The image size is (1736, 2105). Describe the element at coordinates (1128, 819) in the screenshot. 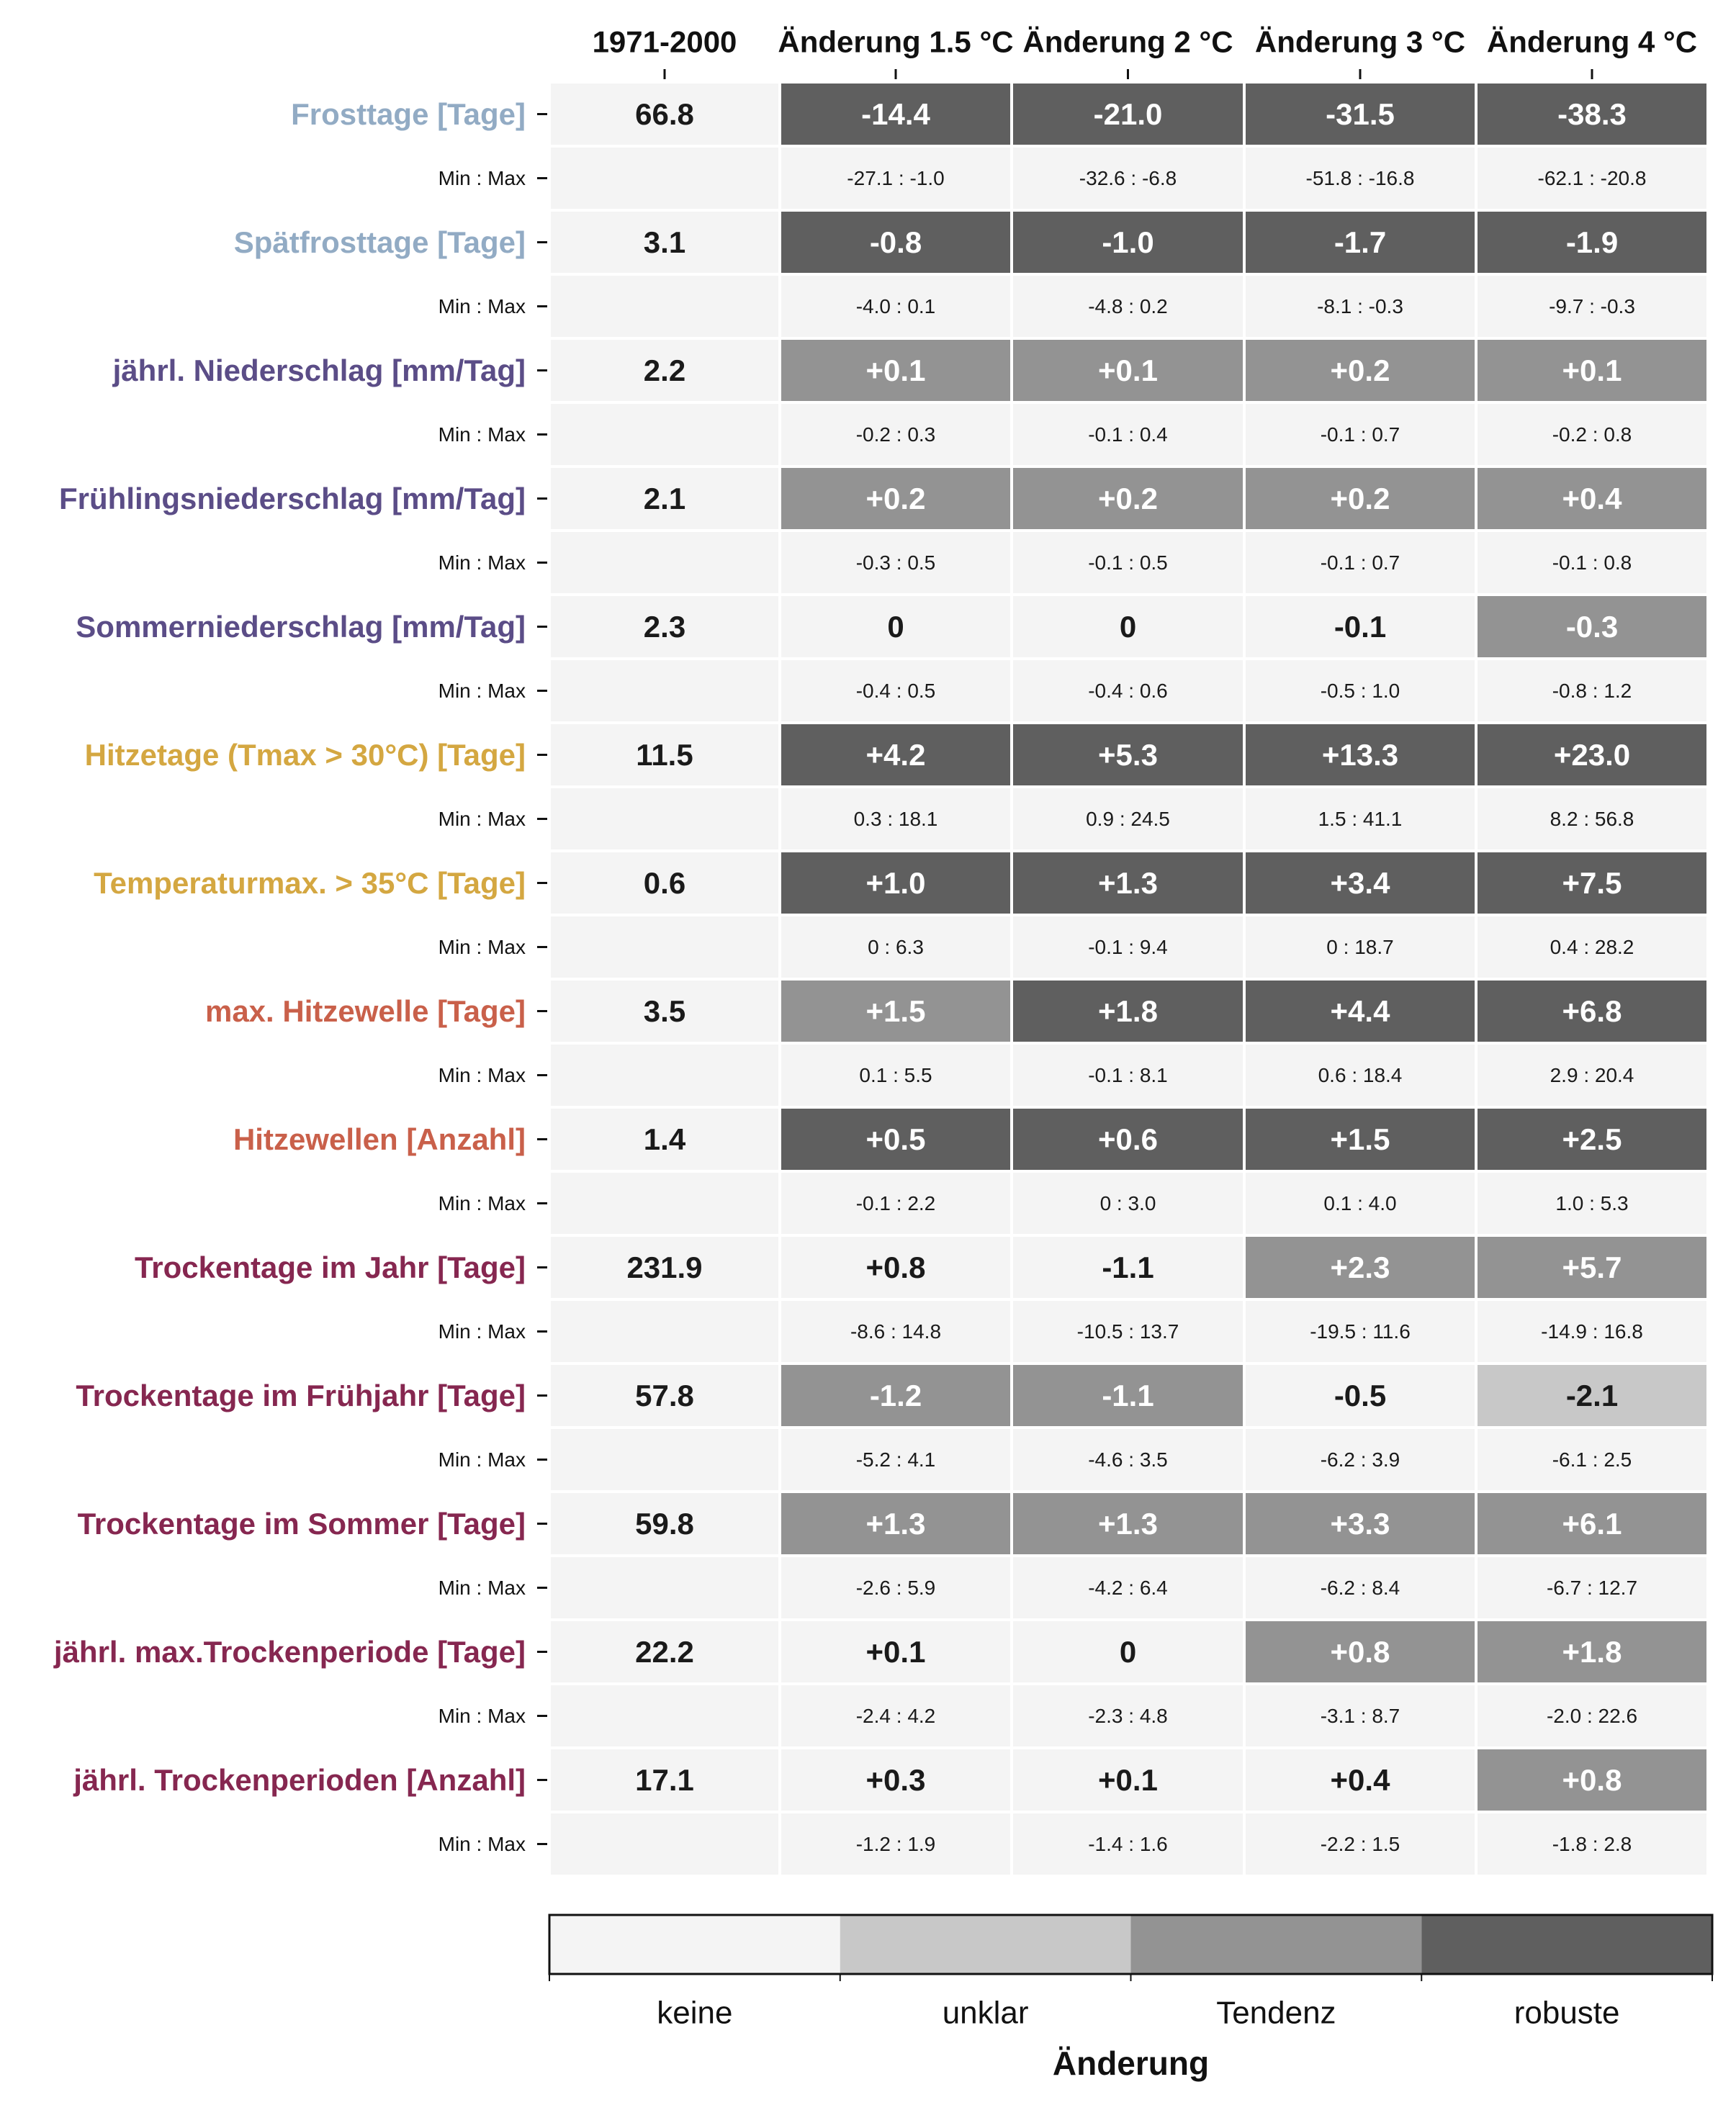

I see `minmax-range: 0.9 : 24.5` at that location.